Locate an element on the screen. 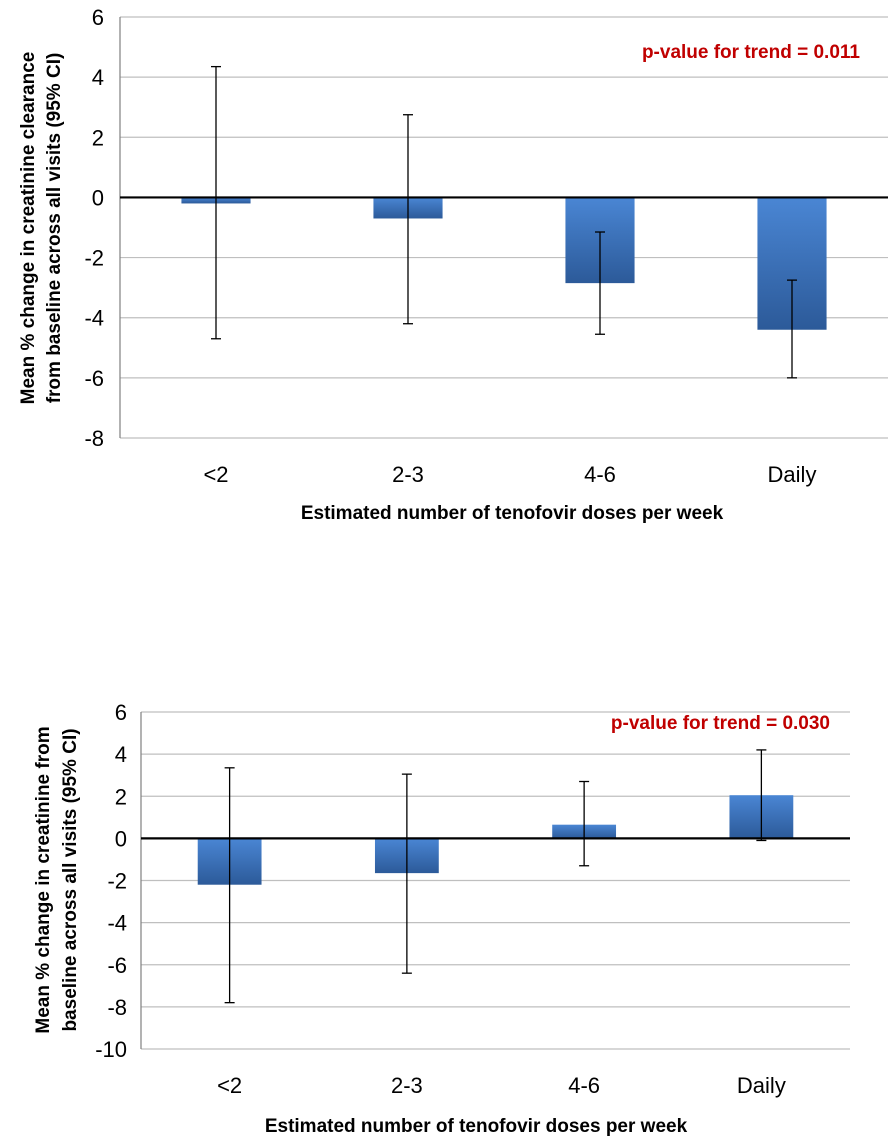 This screenshot has width=888, height=1140. chart-1-y-tick-label: -2 is located at coordinates (94, 258).